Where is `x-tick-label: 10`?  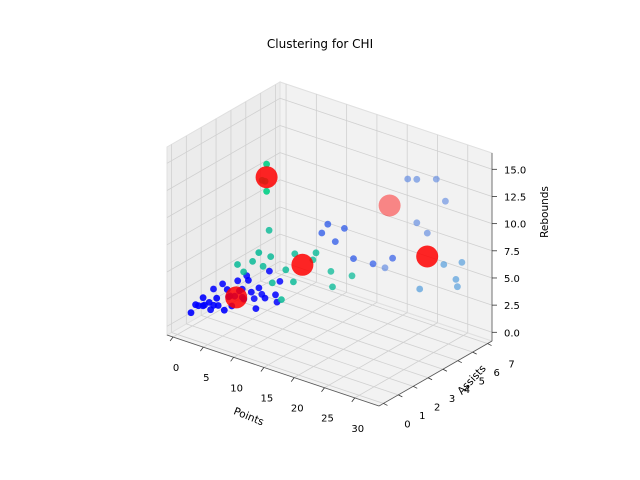 x-tick-label: 10 is located at coordinates (236, 388).